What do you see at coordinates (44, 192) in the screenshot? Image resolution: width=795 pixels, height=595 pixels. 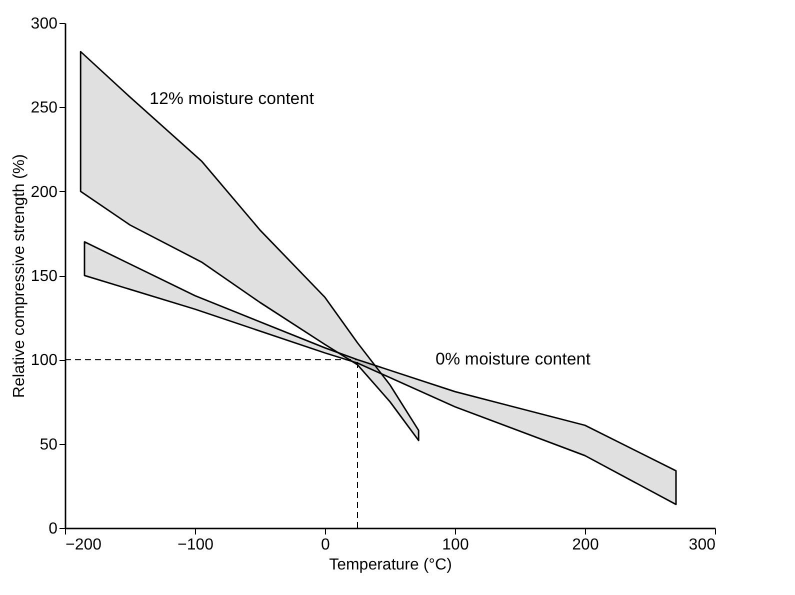 I see `y-tick-label: 200` at bounding box center [44, 192].